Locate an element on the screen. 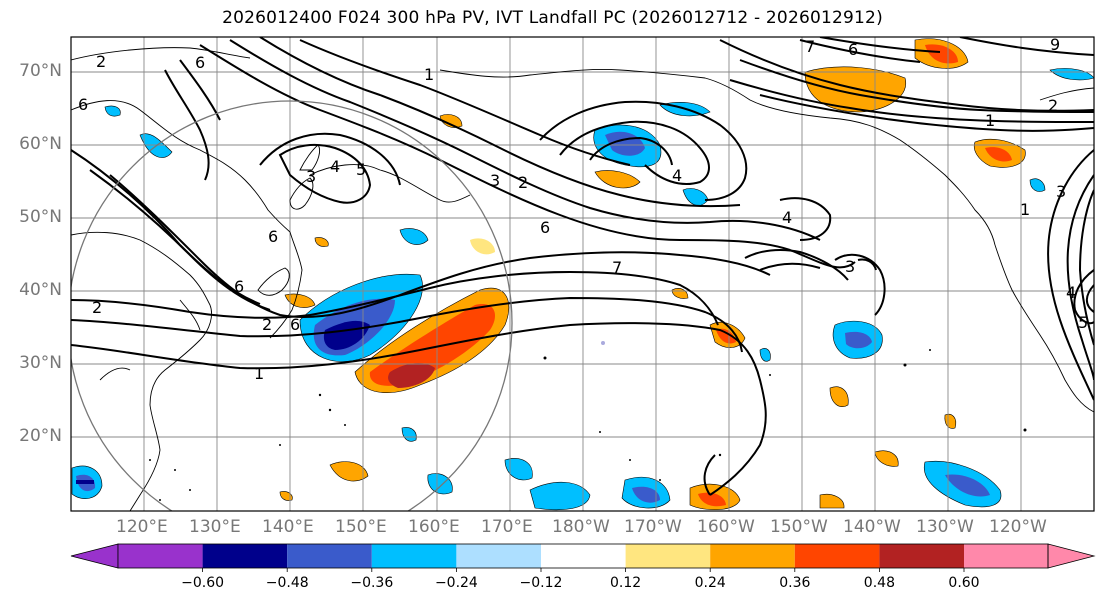  lat-label-70n: 70°N is located at coordinates (40, 71).